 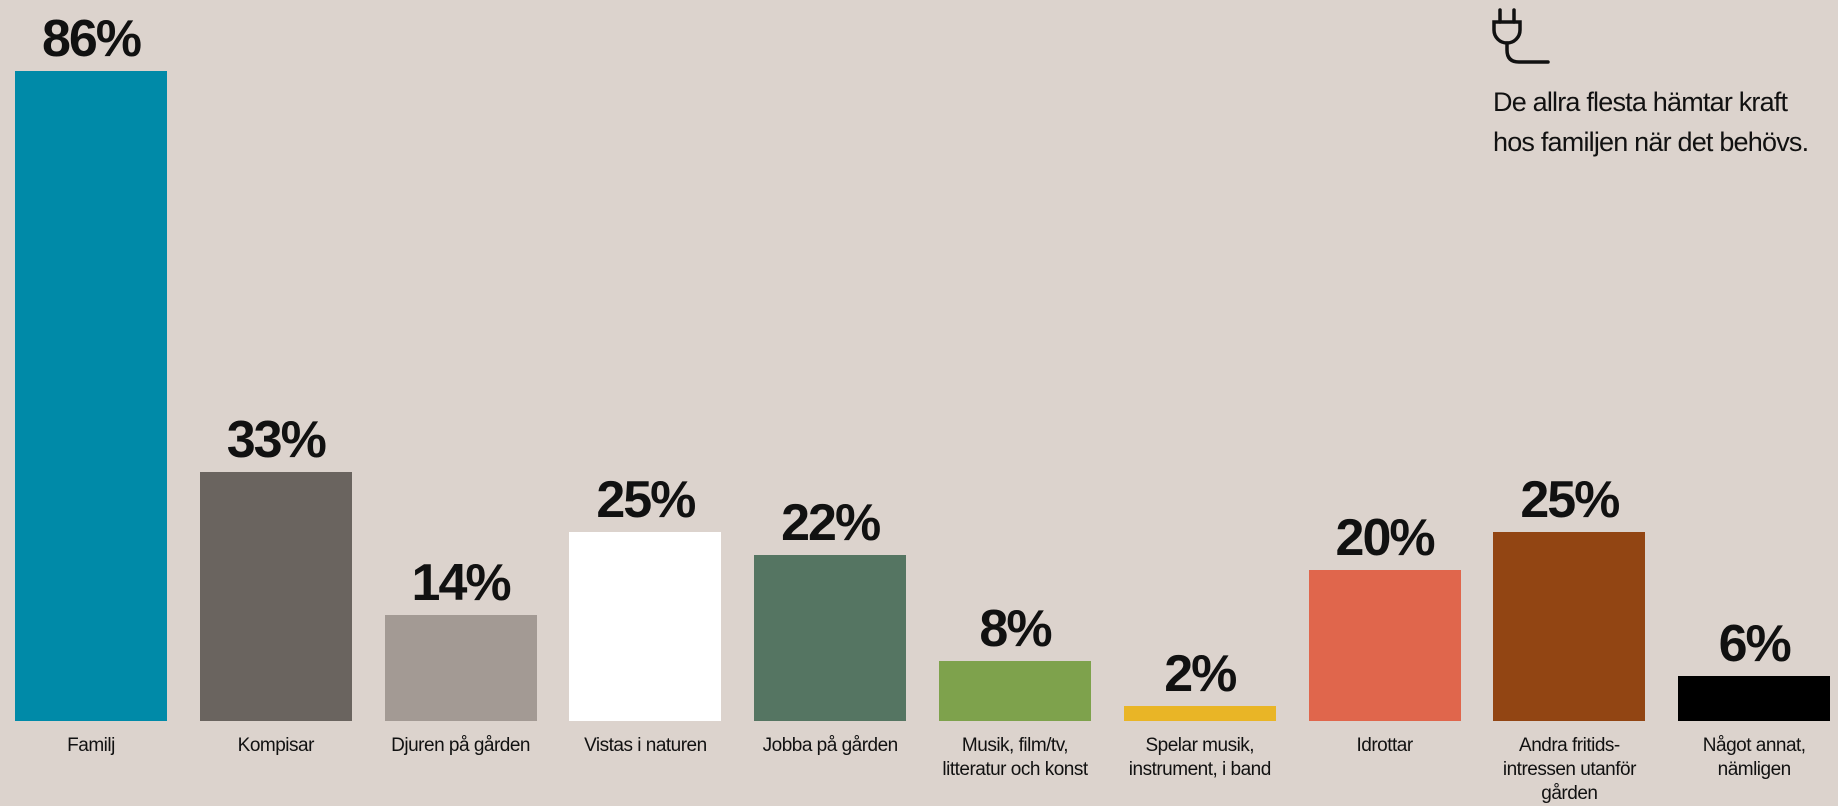 What do you see at coordinates (1015, 628) in the screenshot?
I see `value-label: 8%` at bounding box center [1015, 628].